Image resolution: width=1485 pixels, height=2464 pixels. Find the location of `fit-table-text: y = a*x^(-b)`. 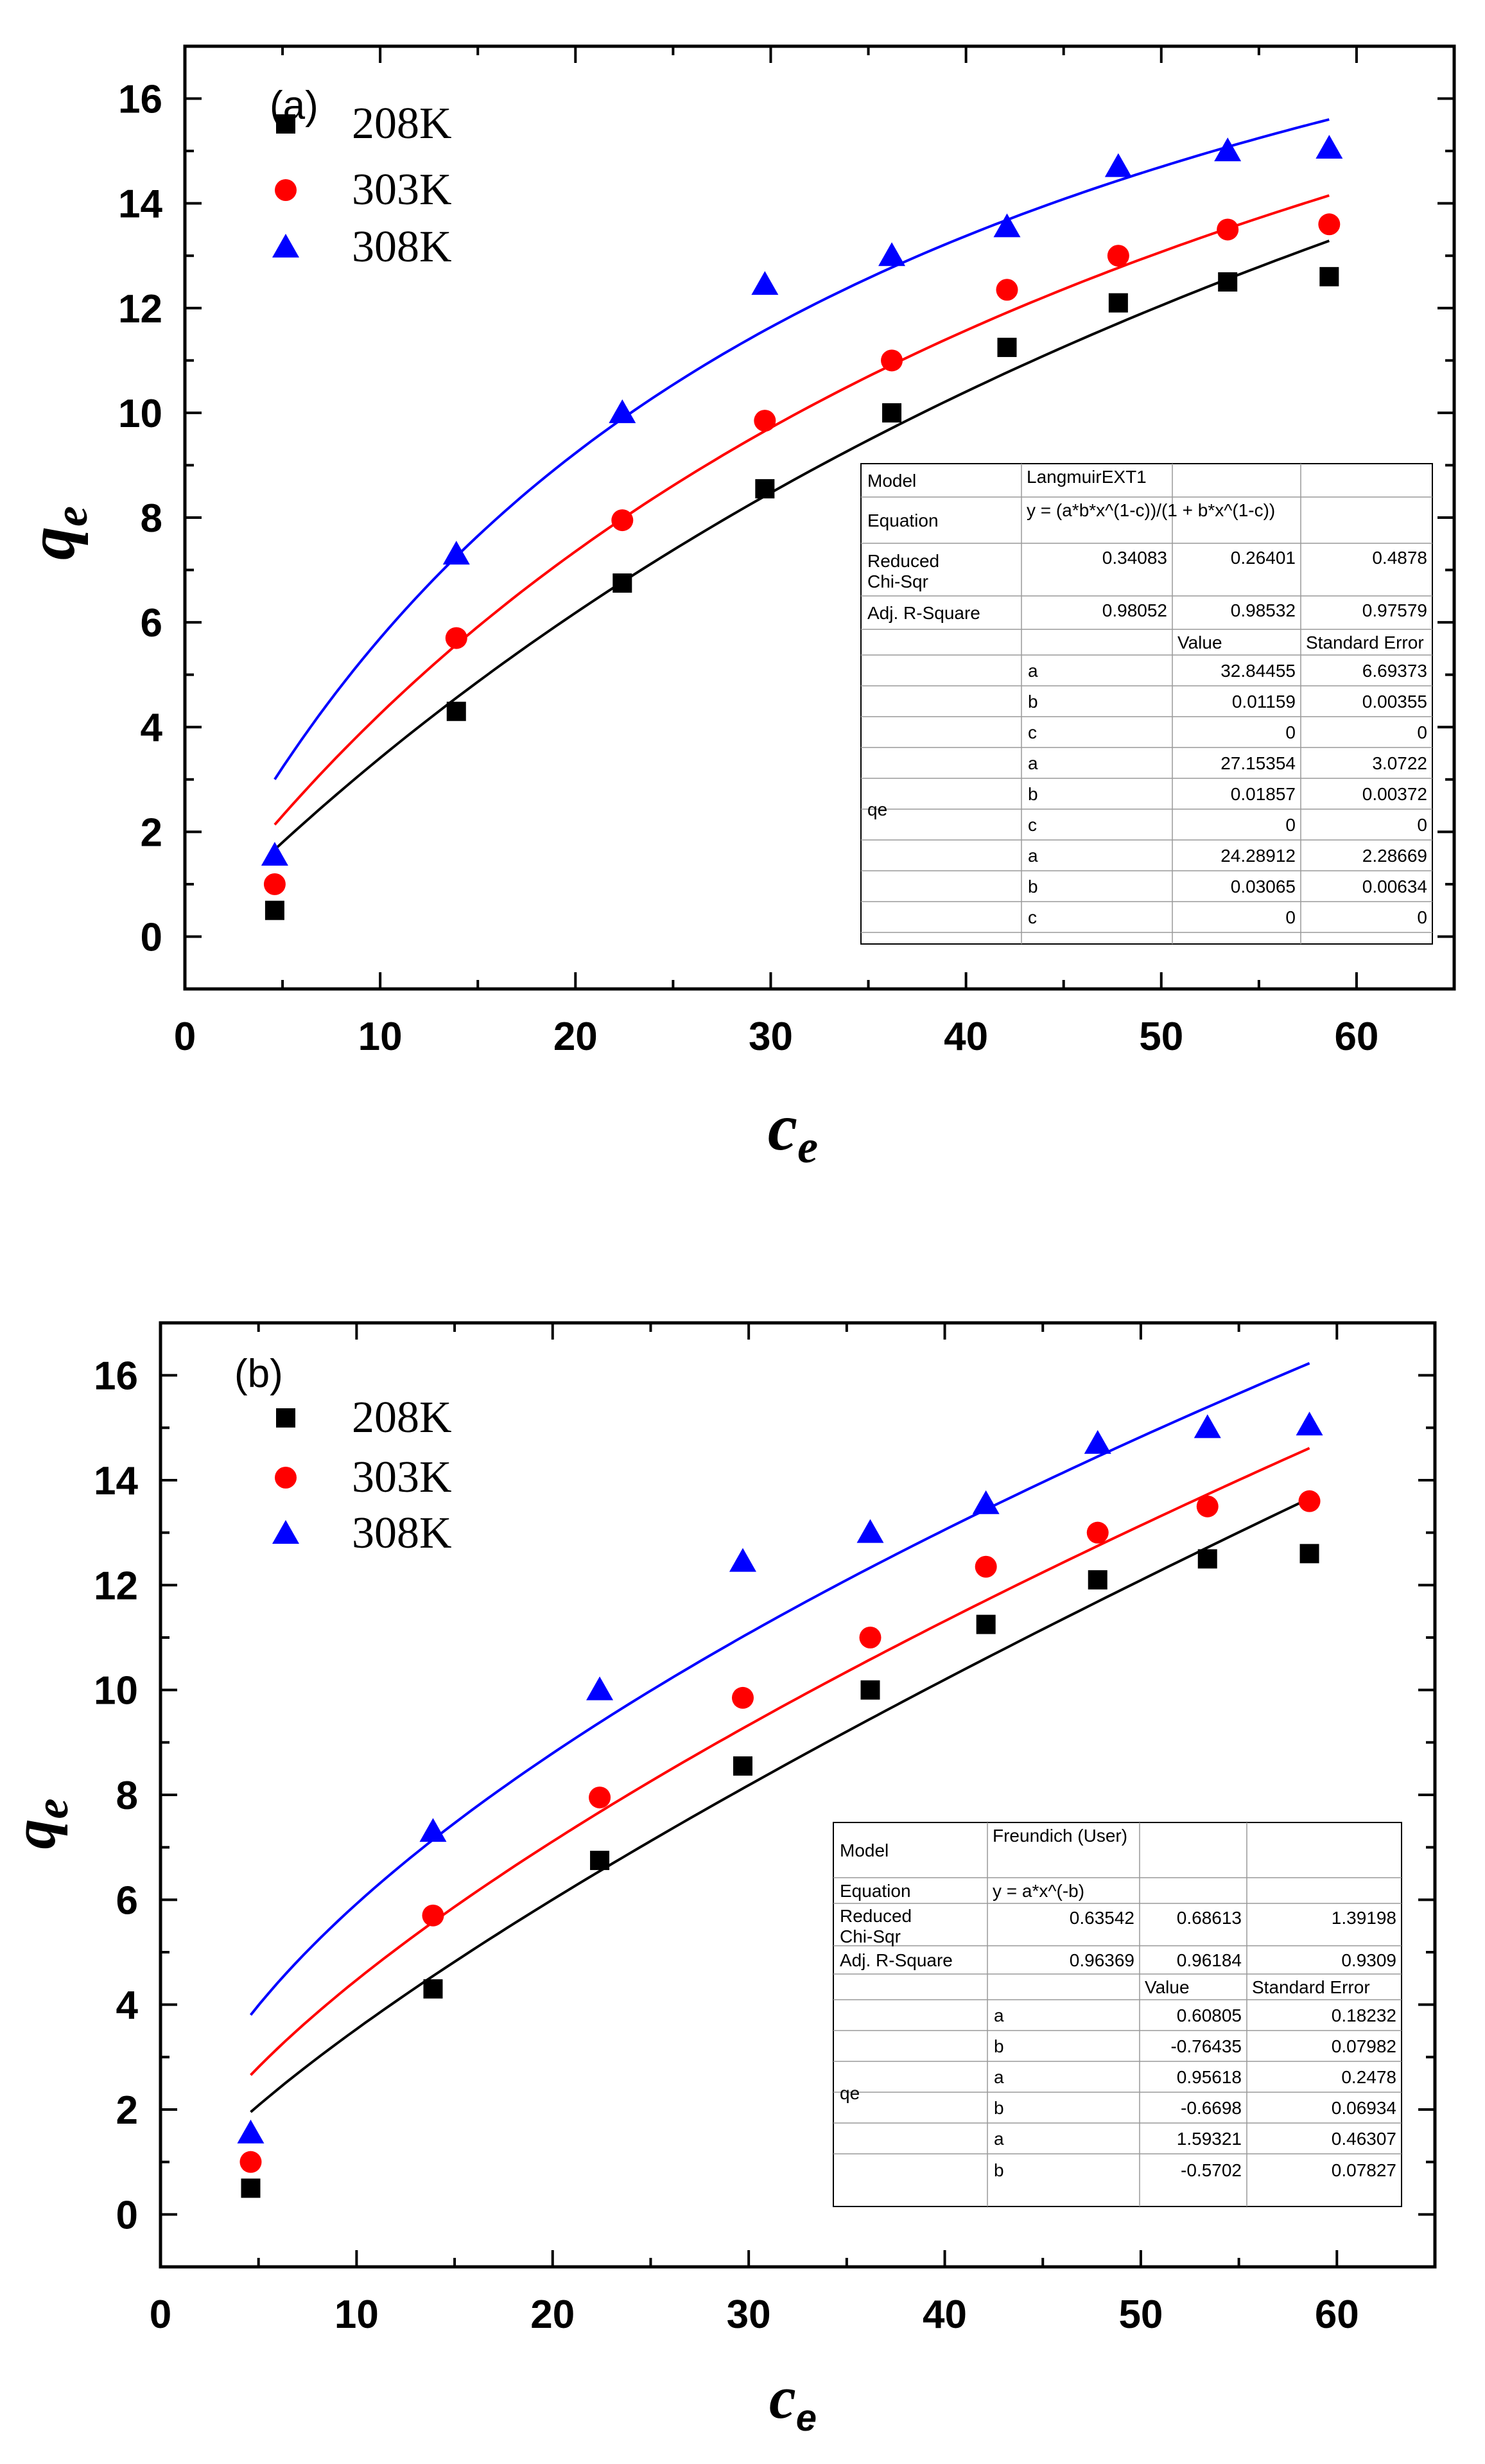

fit-table-text: y = a*x^(-b) is located at coordinates (1038, 1891).